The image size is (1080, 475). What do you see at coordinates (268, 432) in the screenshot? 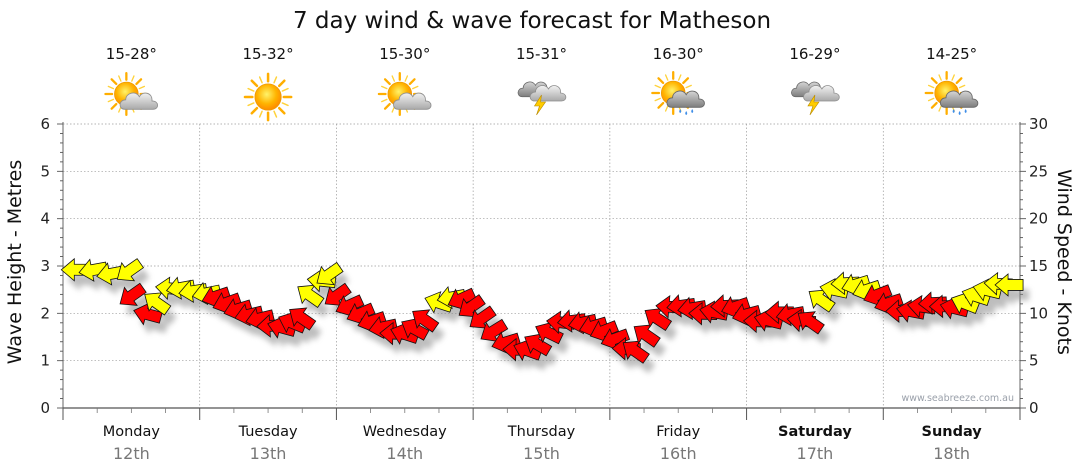
I see `day-name: Tuesday` at bounding box center [268, 432].